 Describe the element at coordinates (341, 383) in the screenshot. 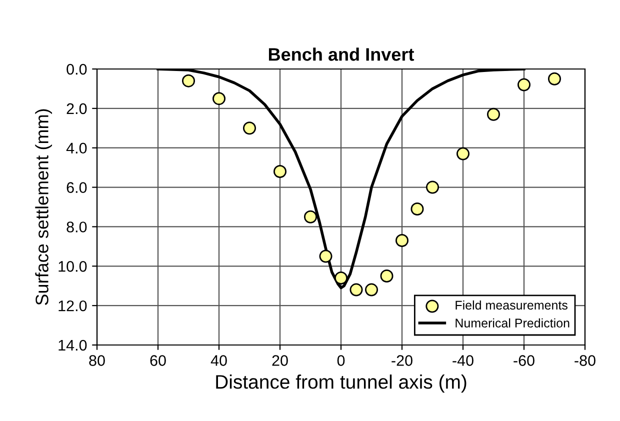

I see `x-axis-title: Distance from tunnel axis (m)` at that location.